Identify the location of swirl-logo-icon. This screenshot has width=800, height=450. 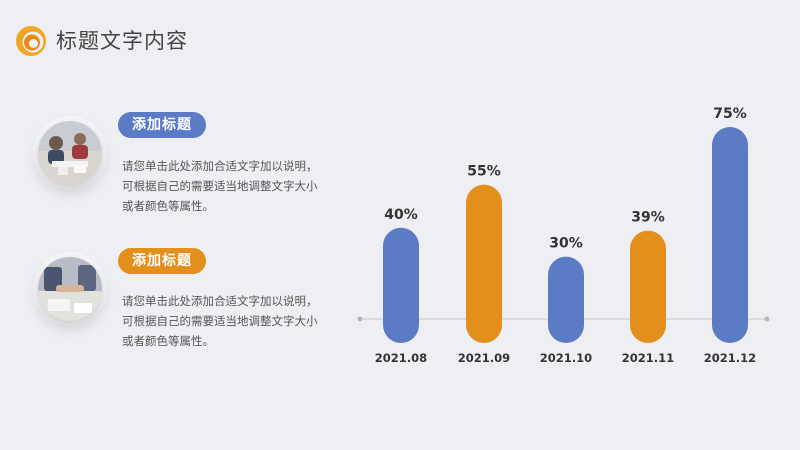
(31, 41).